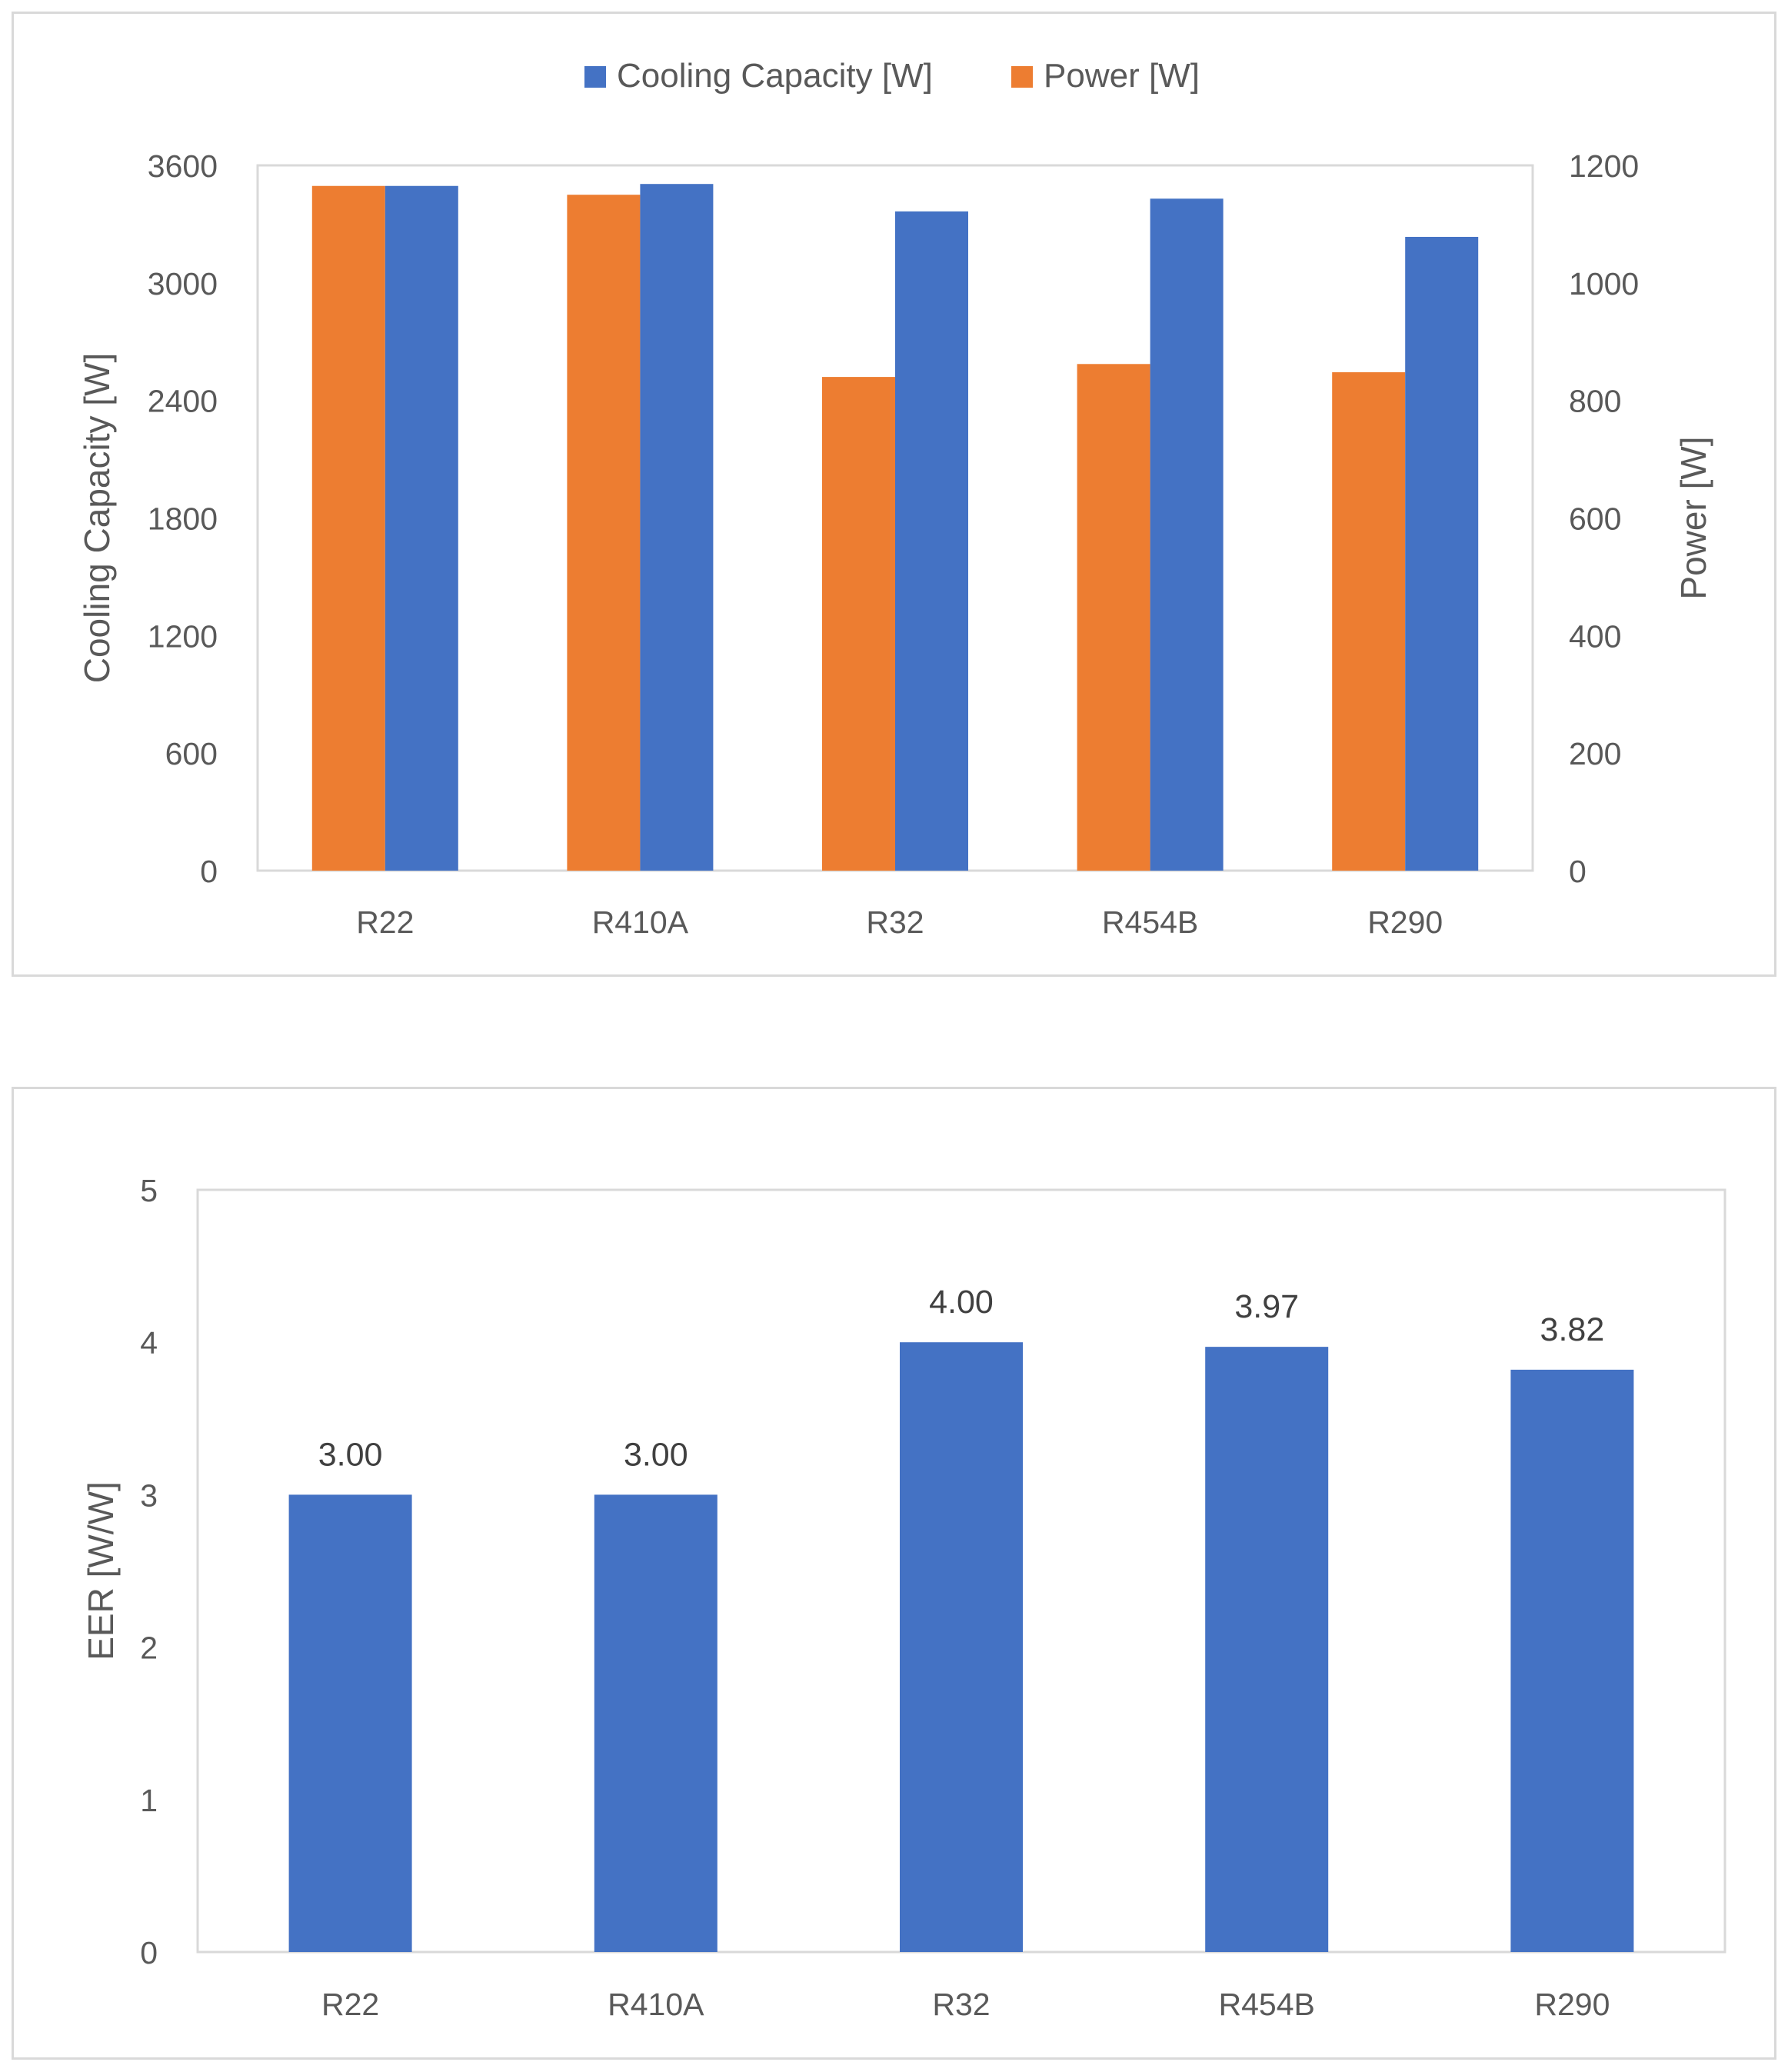 The image size is (1788, 2072). I want to click on eer-x-tick-label: R32, so click(961, 2004).